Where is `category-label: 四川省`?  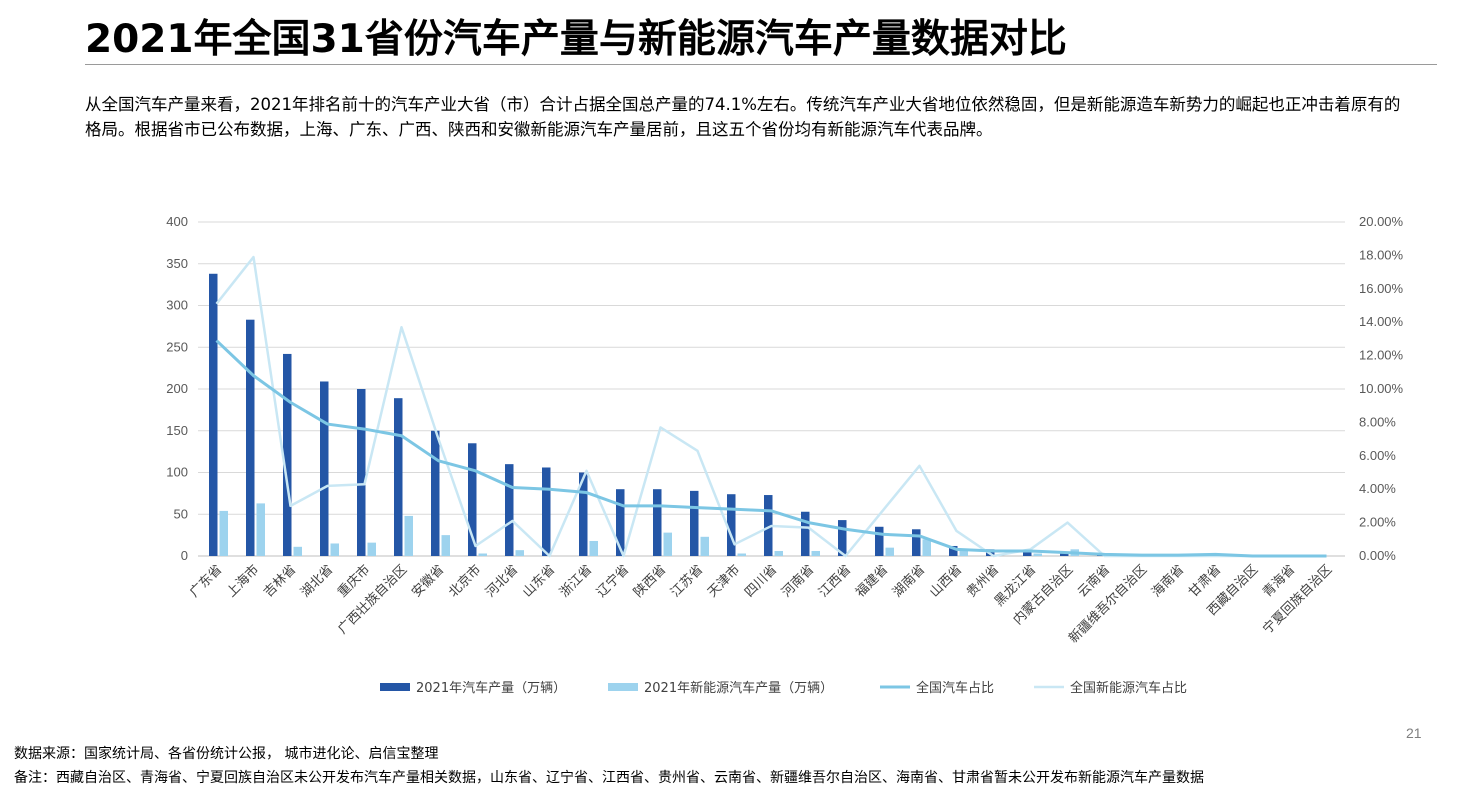 category-label: 四川省 is located at coordinates (761, 581).